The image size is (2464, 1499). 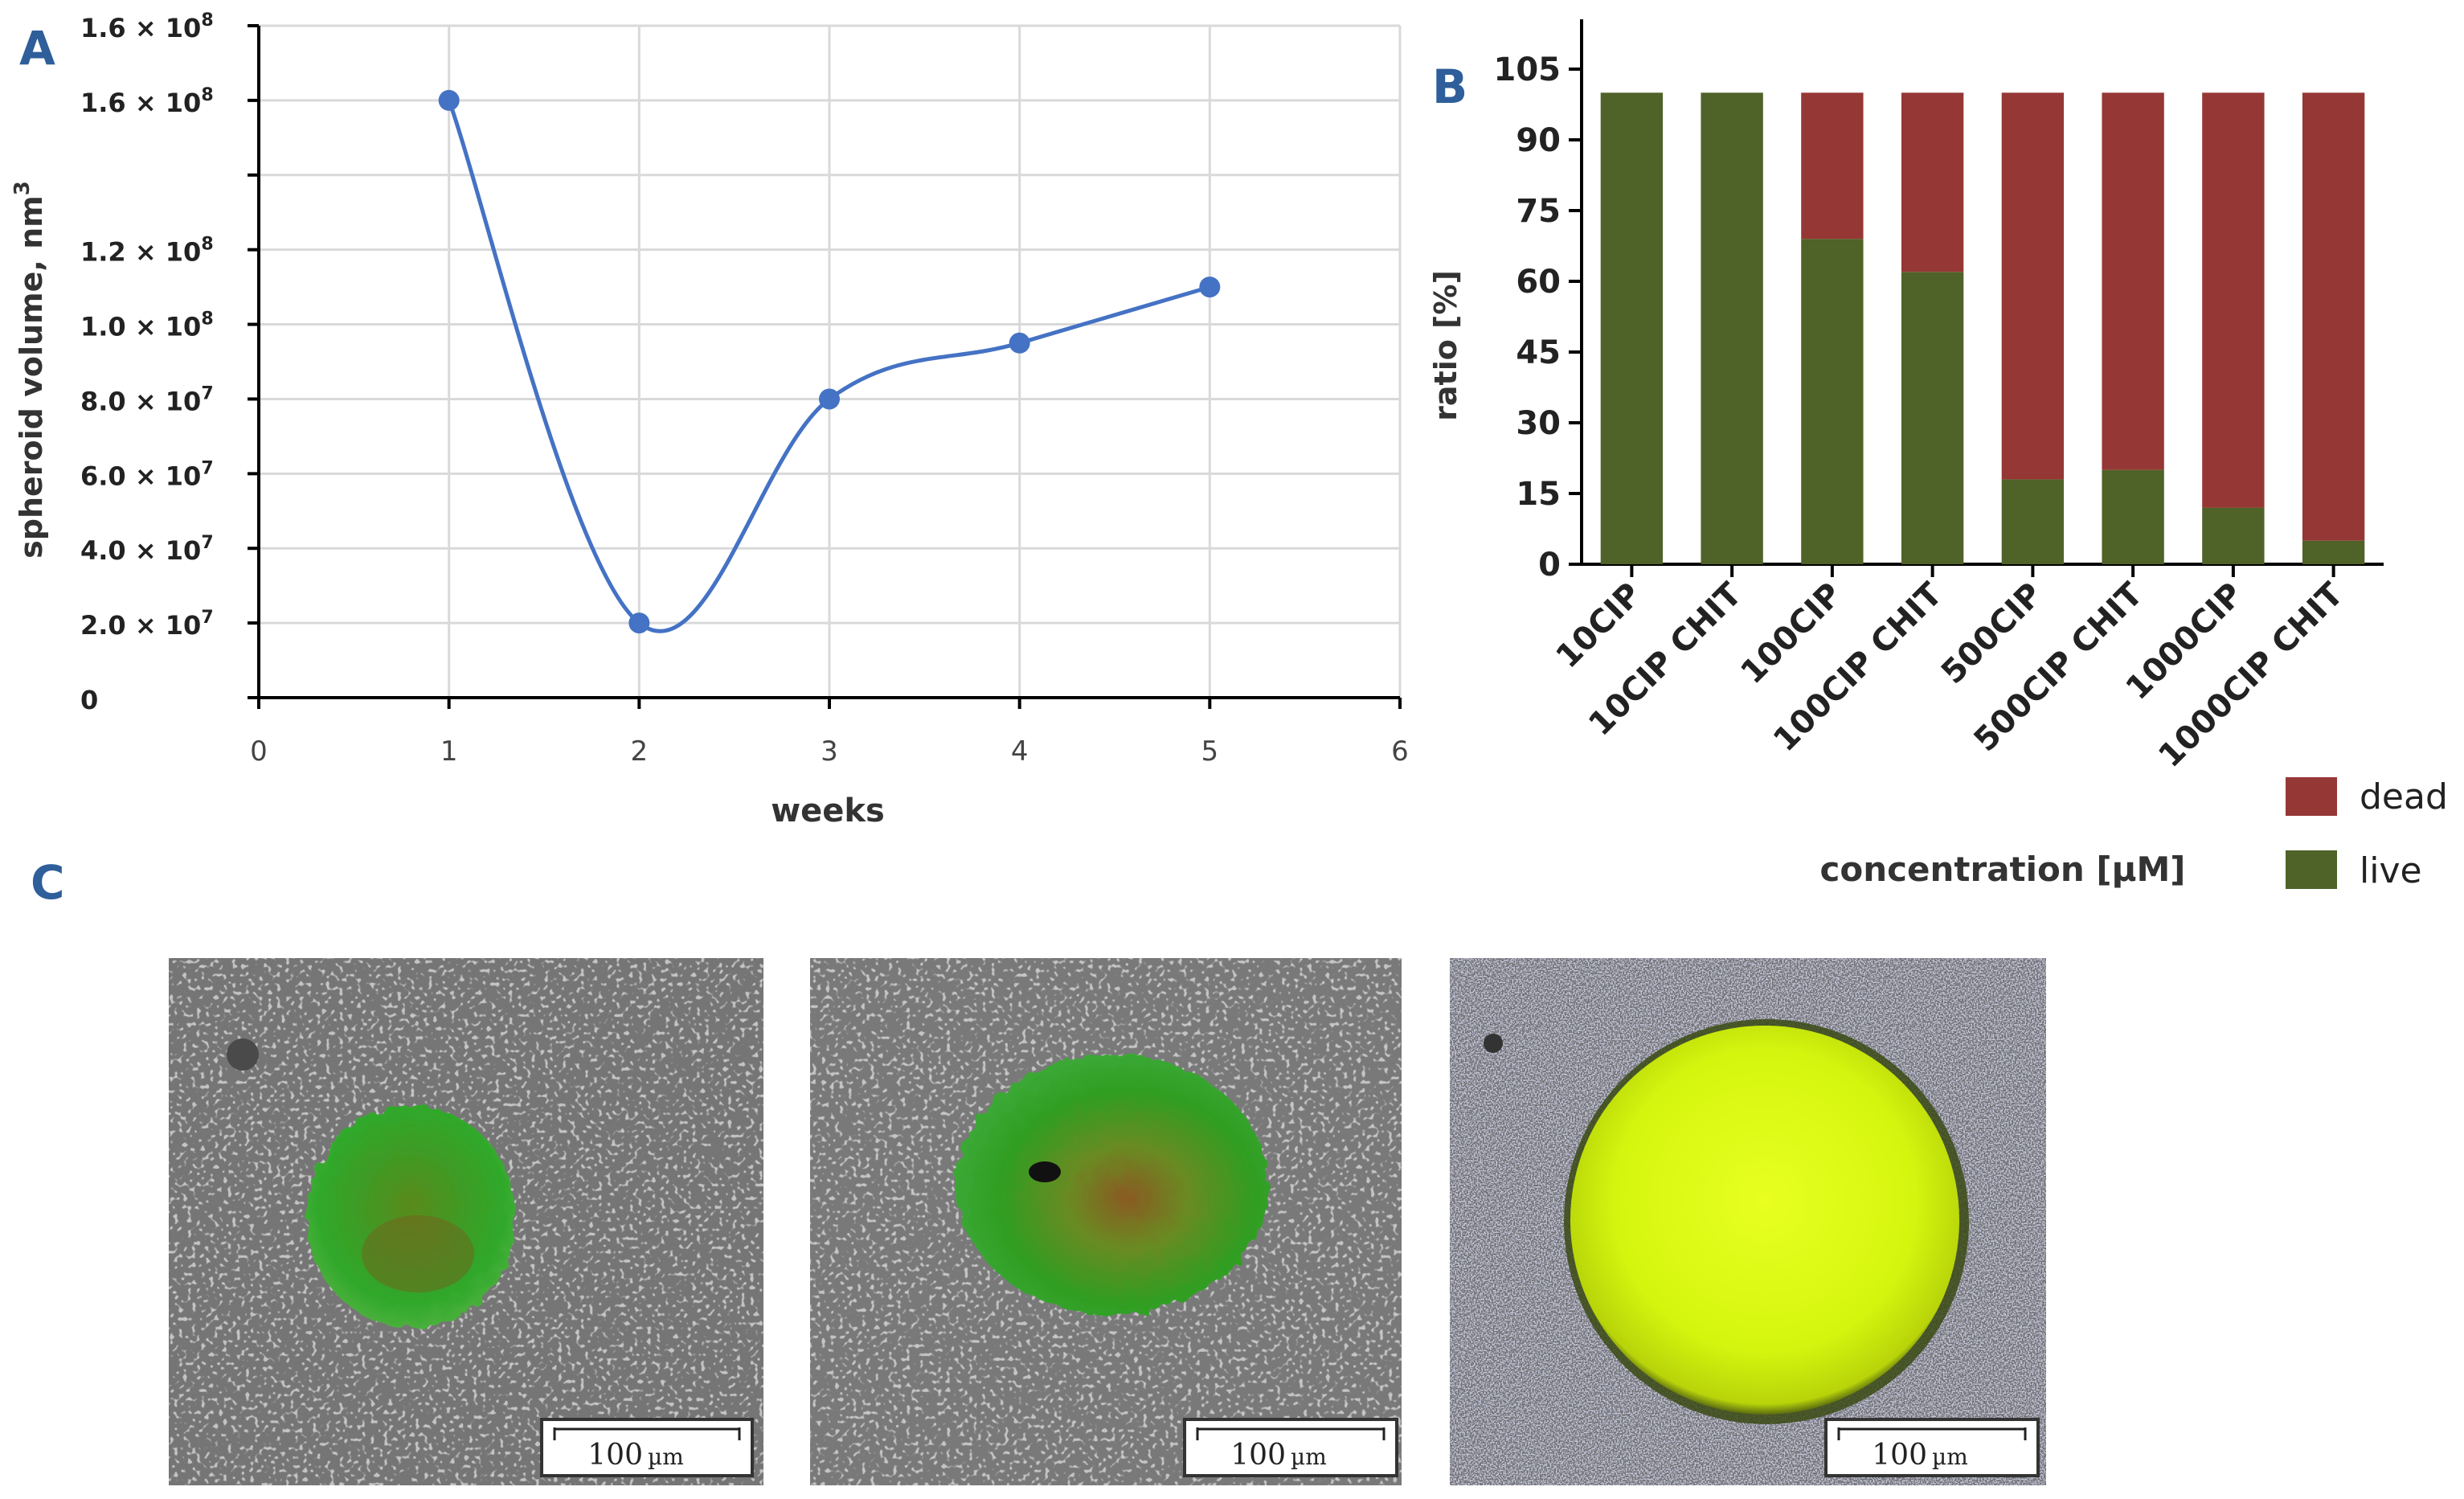 What do you see at coordinates (1449, 86) in the screenshot?
I see `panel-label-b: B` at bounding box center [1449, 86].